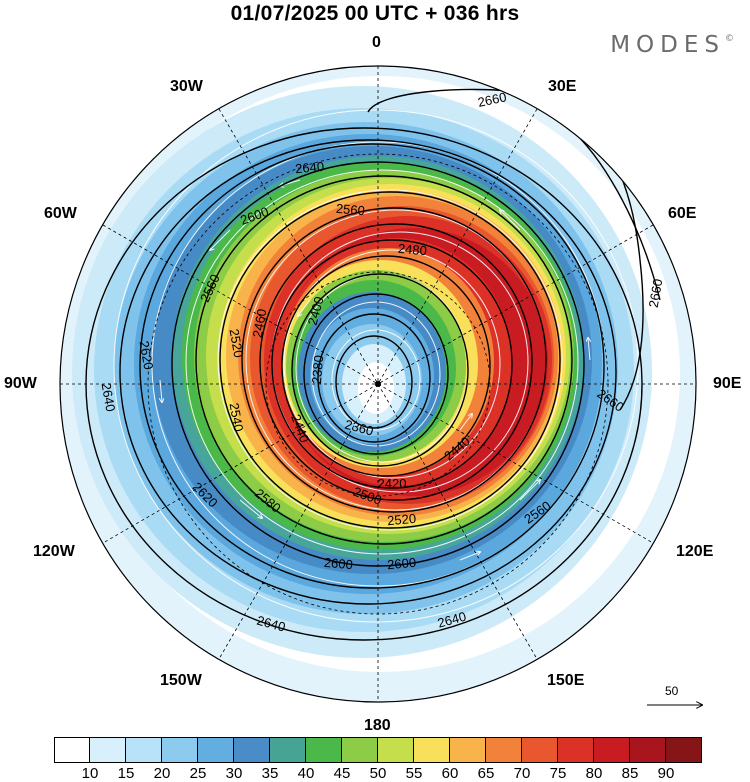 The image size is (750, 782). I want to click on south-pole-marker, so click(378, 384).